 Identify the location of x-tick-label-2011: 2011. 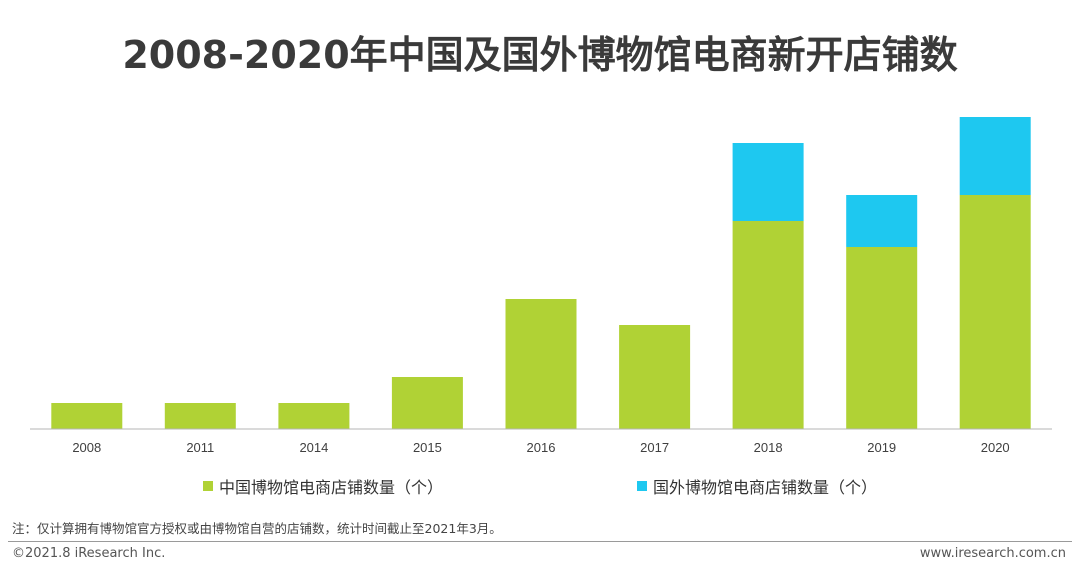
(200, 447).